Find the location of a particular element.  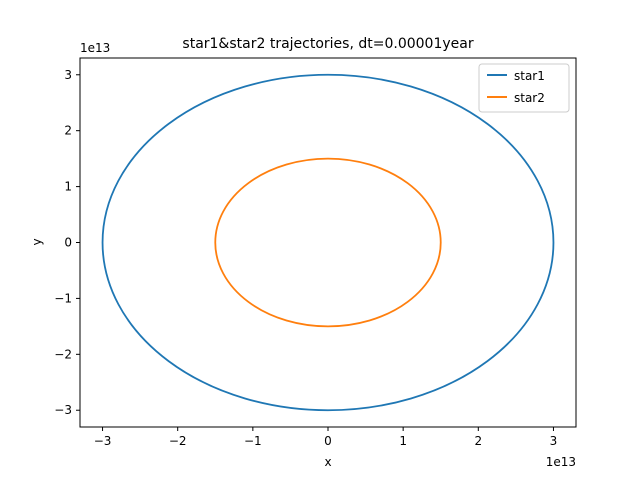

y-axis-label: y is located at coordinates (37, 241).